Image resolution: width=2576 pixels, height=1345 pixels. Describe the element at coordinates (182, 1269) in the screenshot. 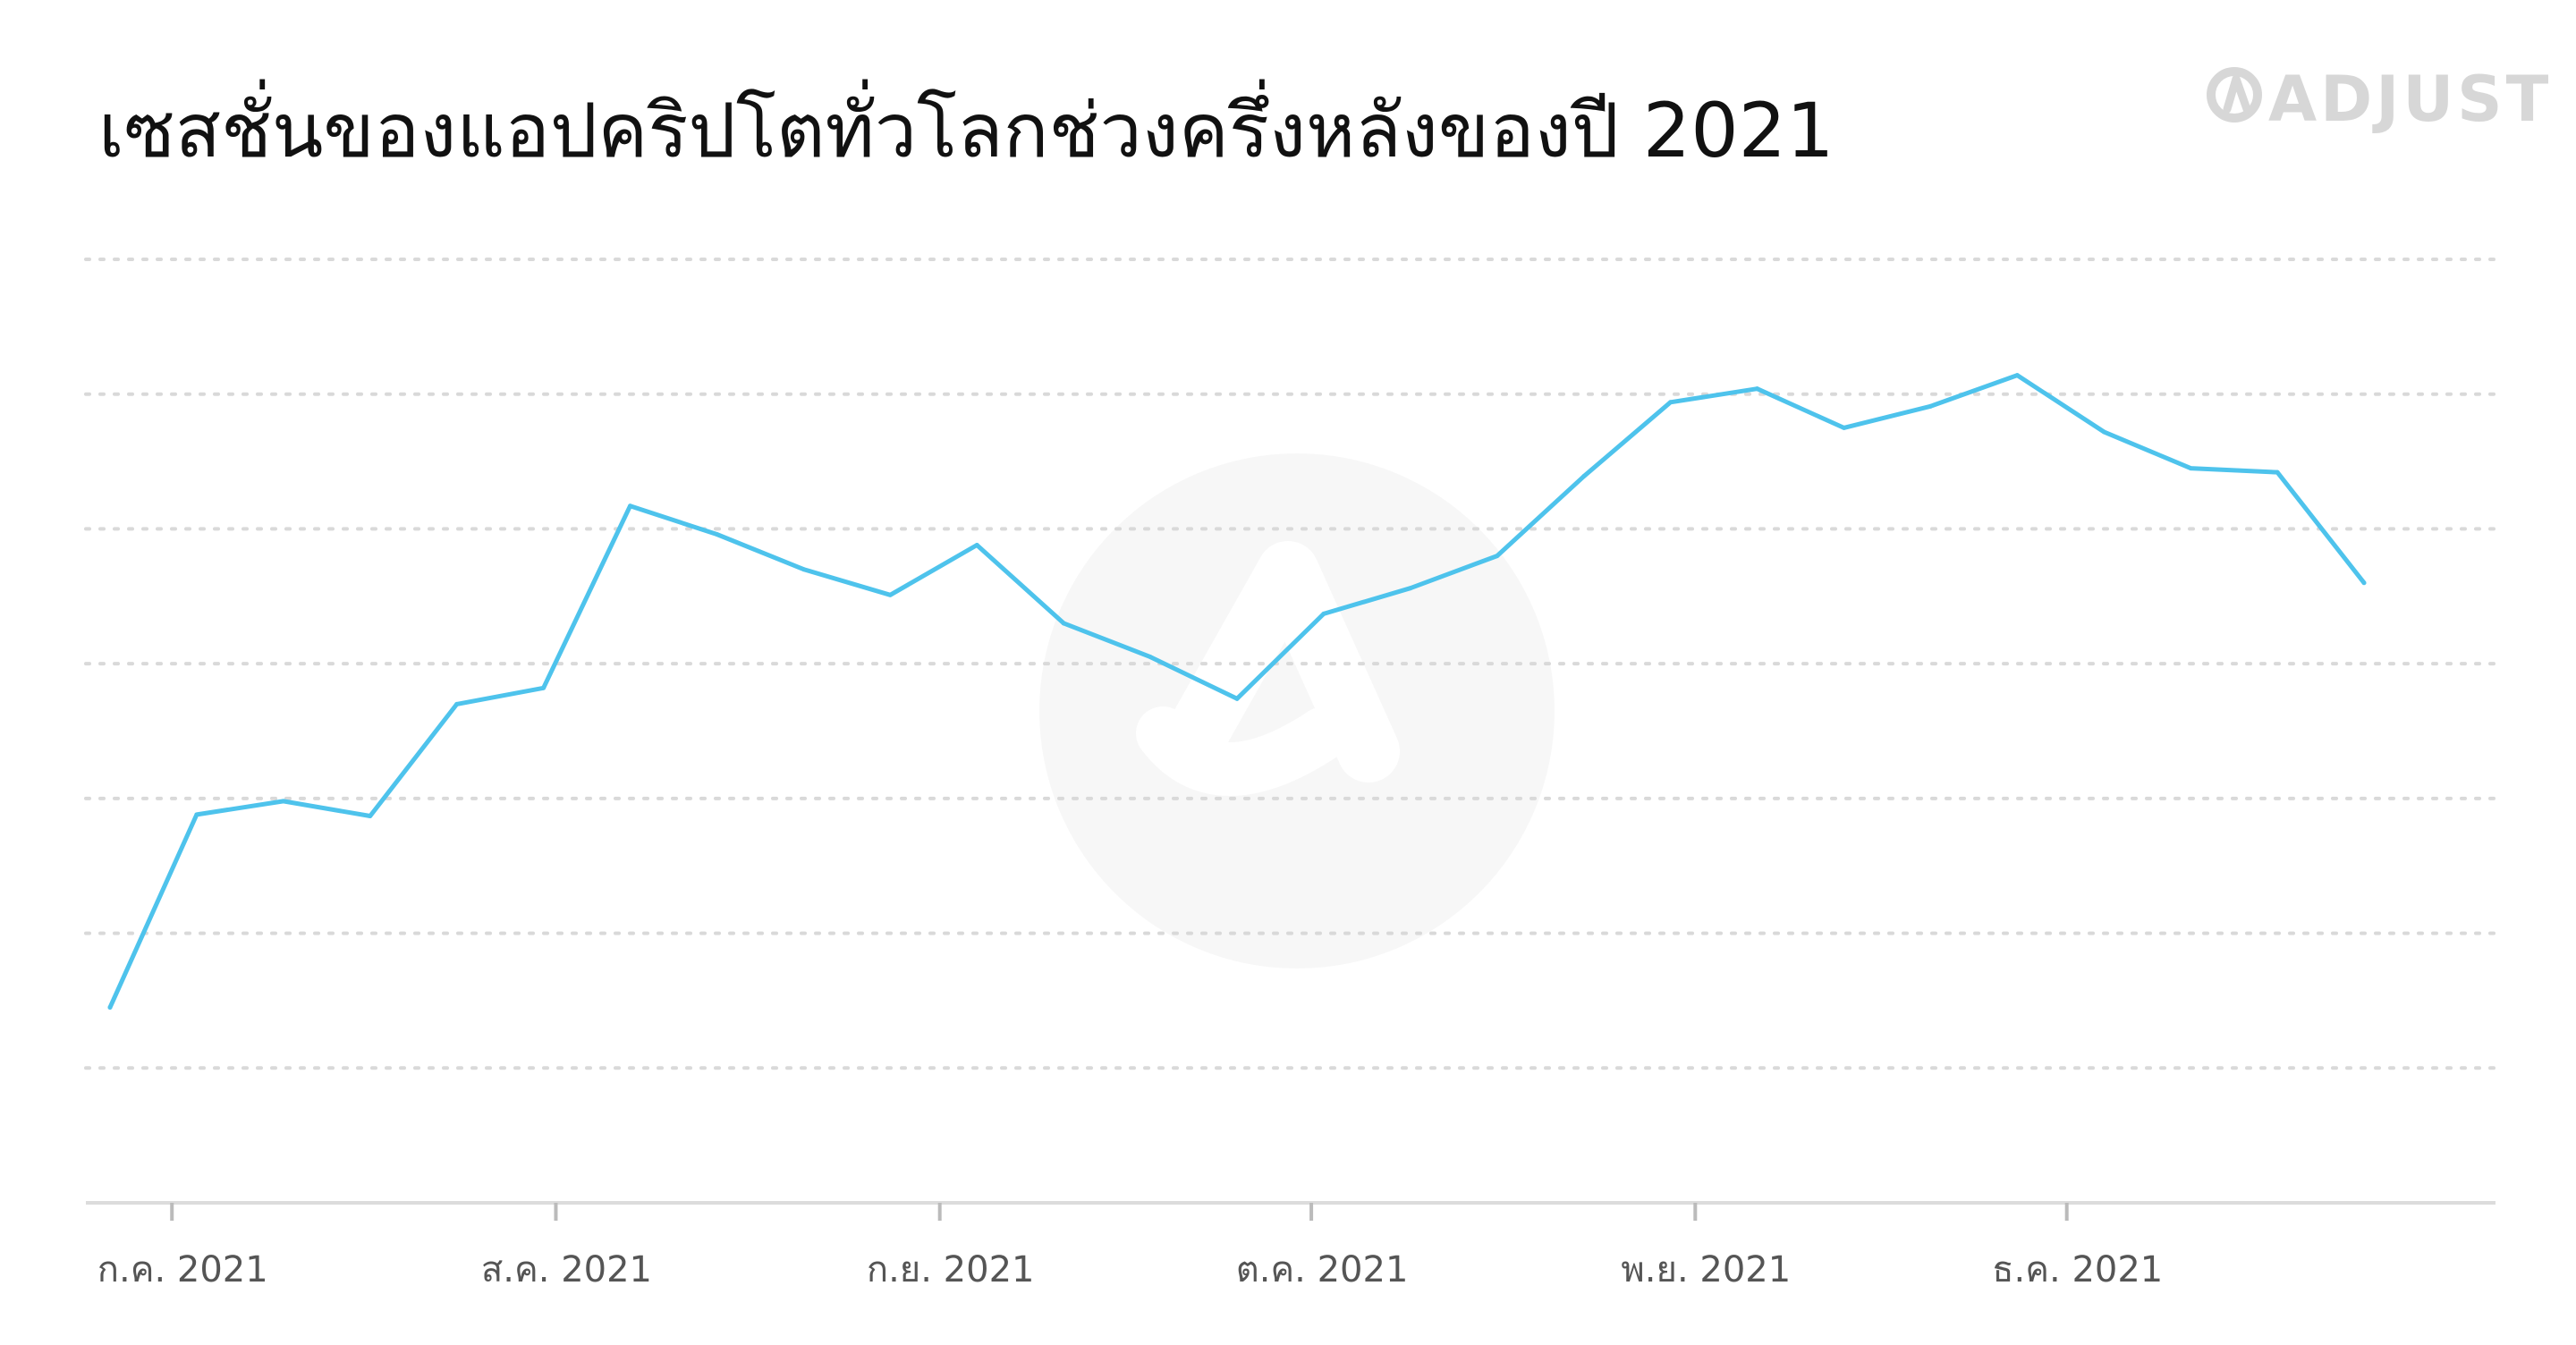

I see `x-tick-label: ก.ค. 2021` at that location.